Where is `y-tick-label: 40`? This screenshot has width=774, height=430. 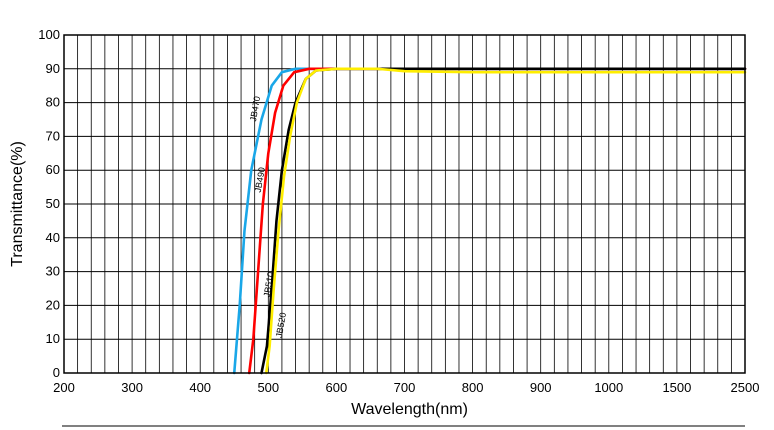
y-tick-label: 40 is located at coordinates (53, 237).